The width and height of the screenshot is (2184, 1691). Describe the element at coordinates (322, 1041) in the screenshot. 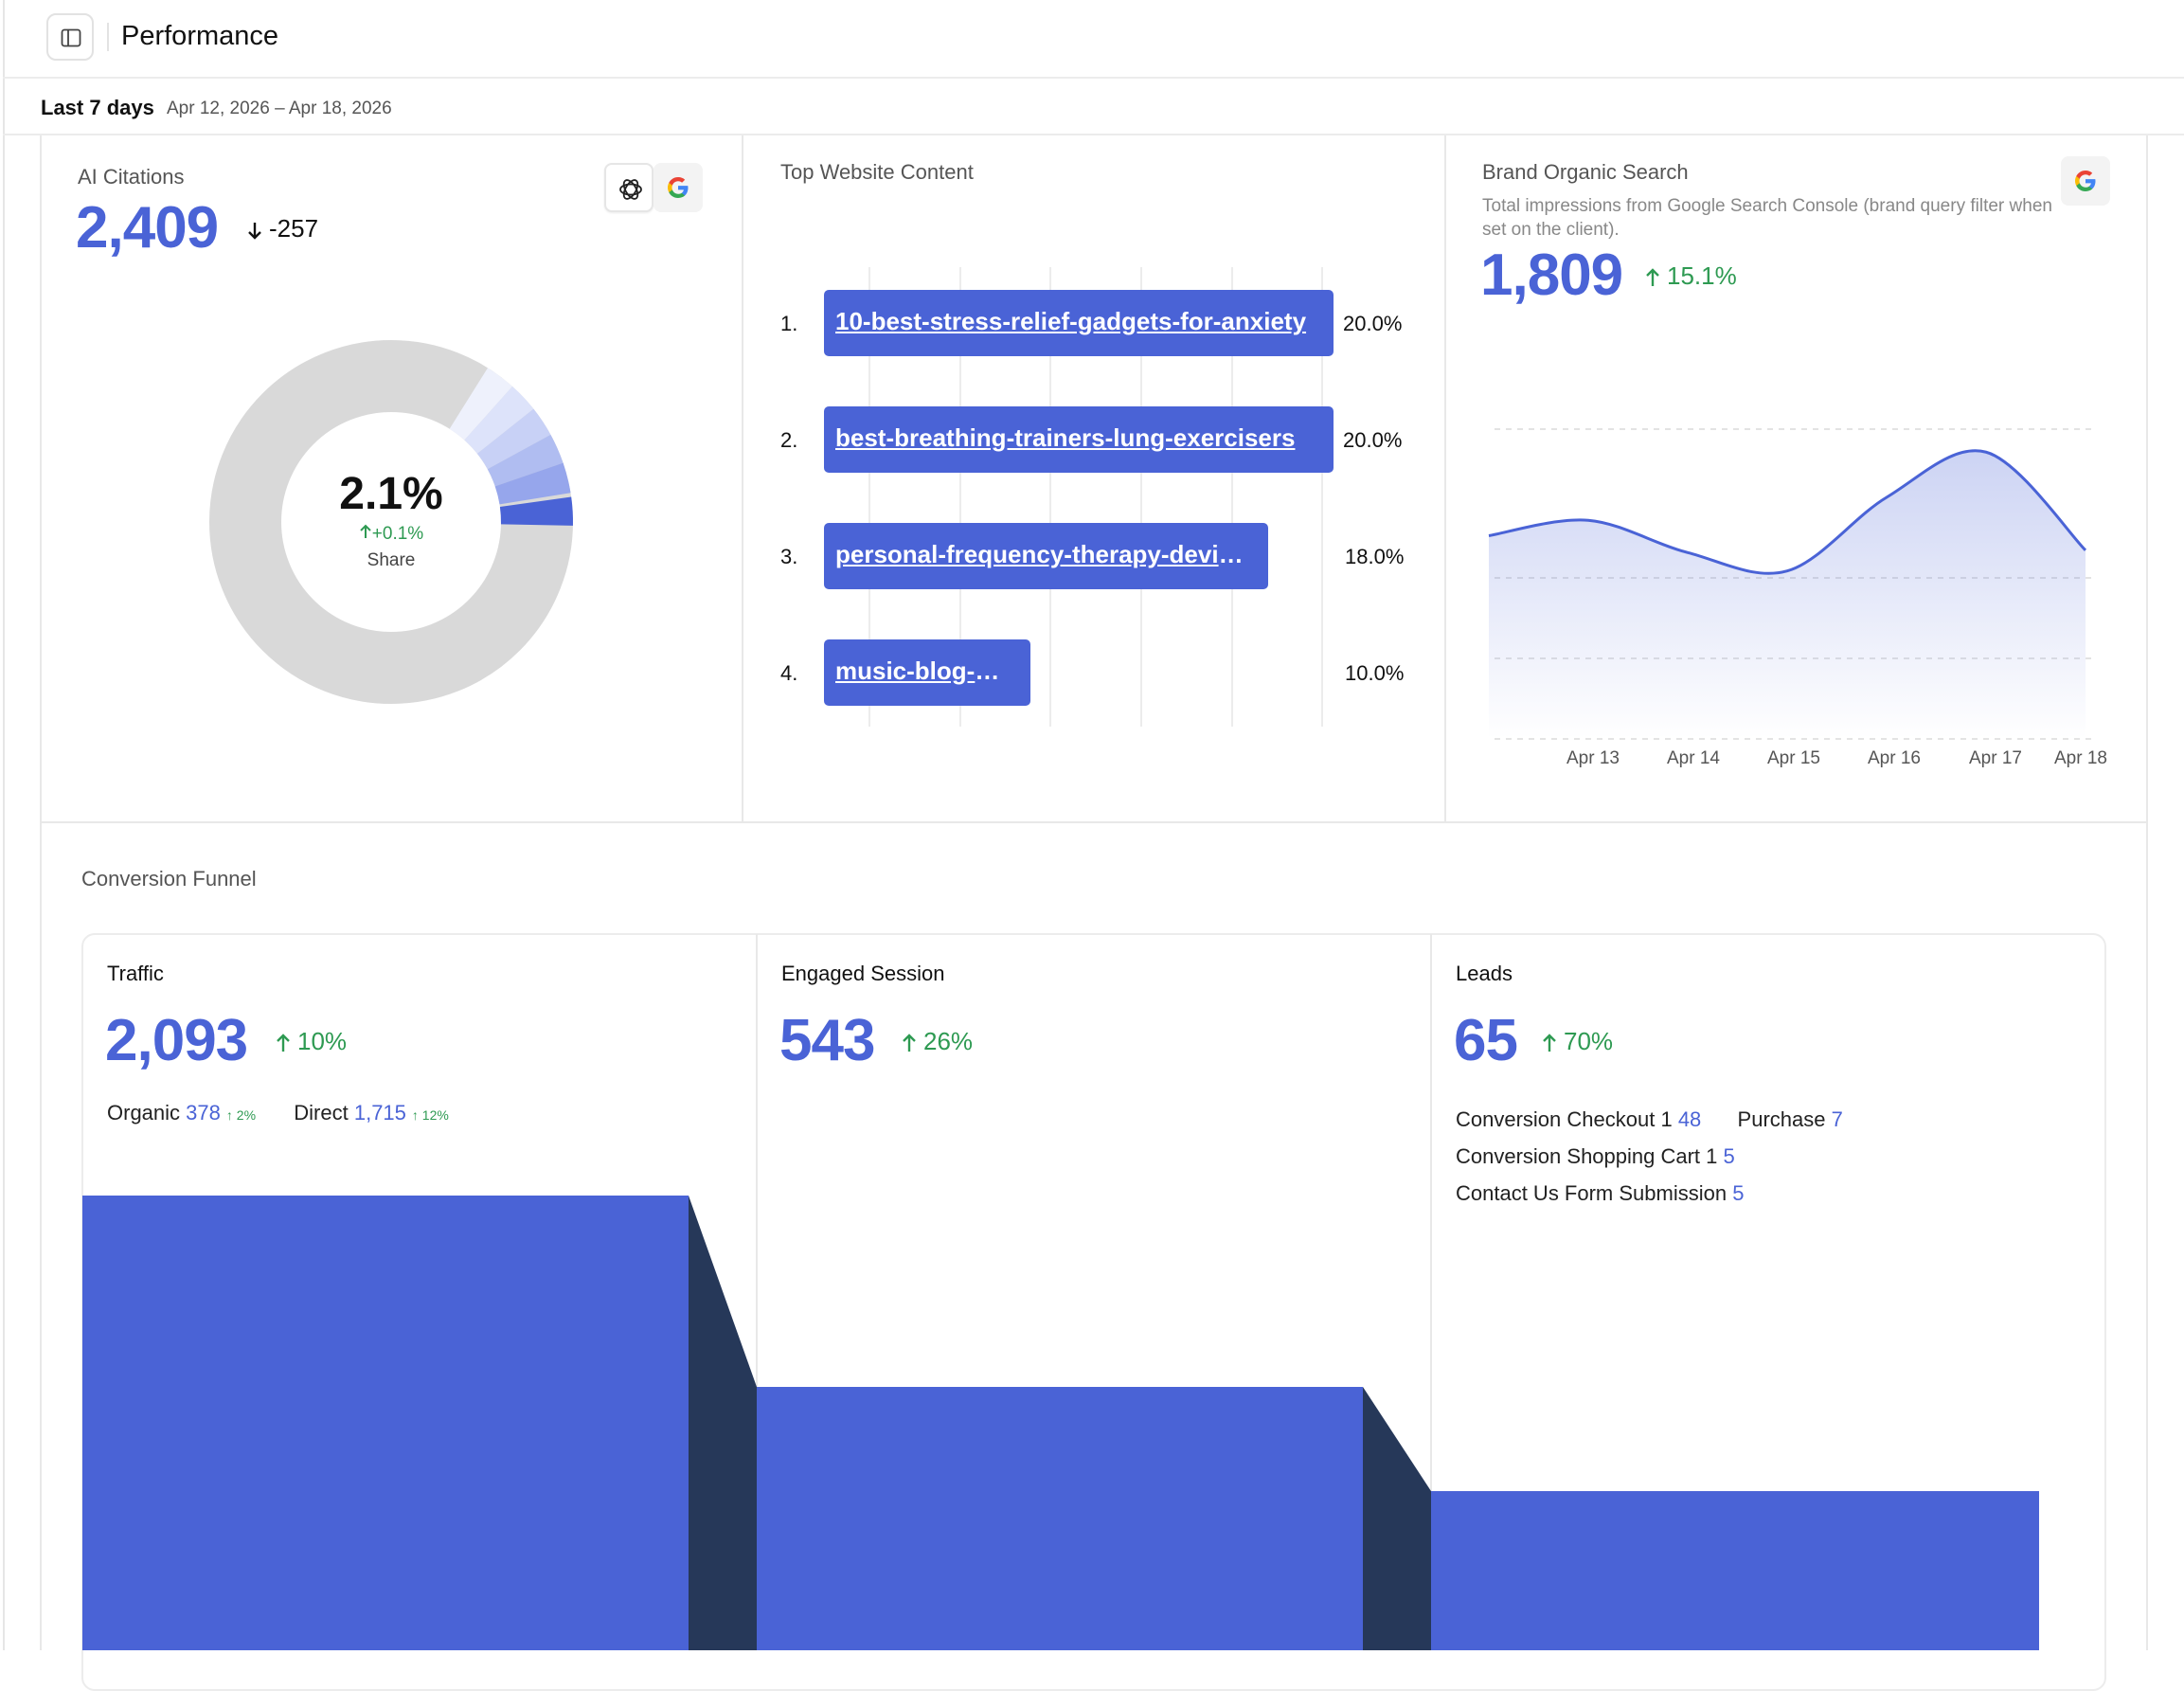

I see `delta-value: 10%` at that location.